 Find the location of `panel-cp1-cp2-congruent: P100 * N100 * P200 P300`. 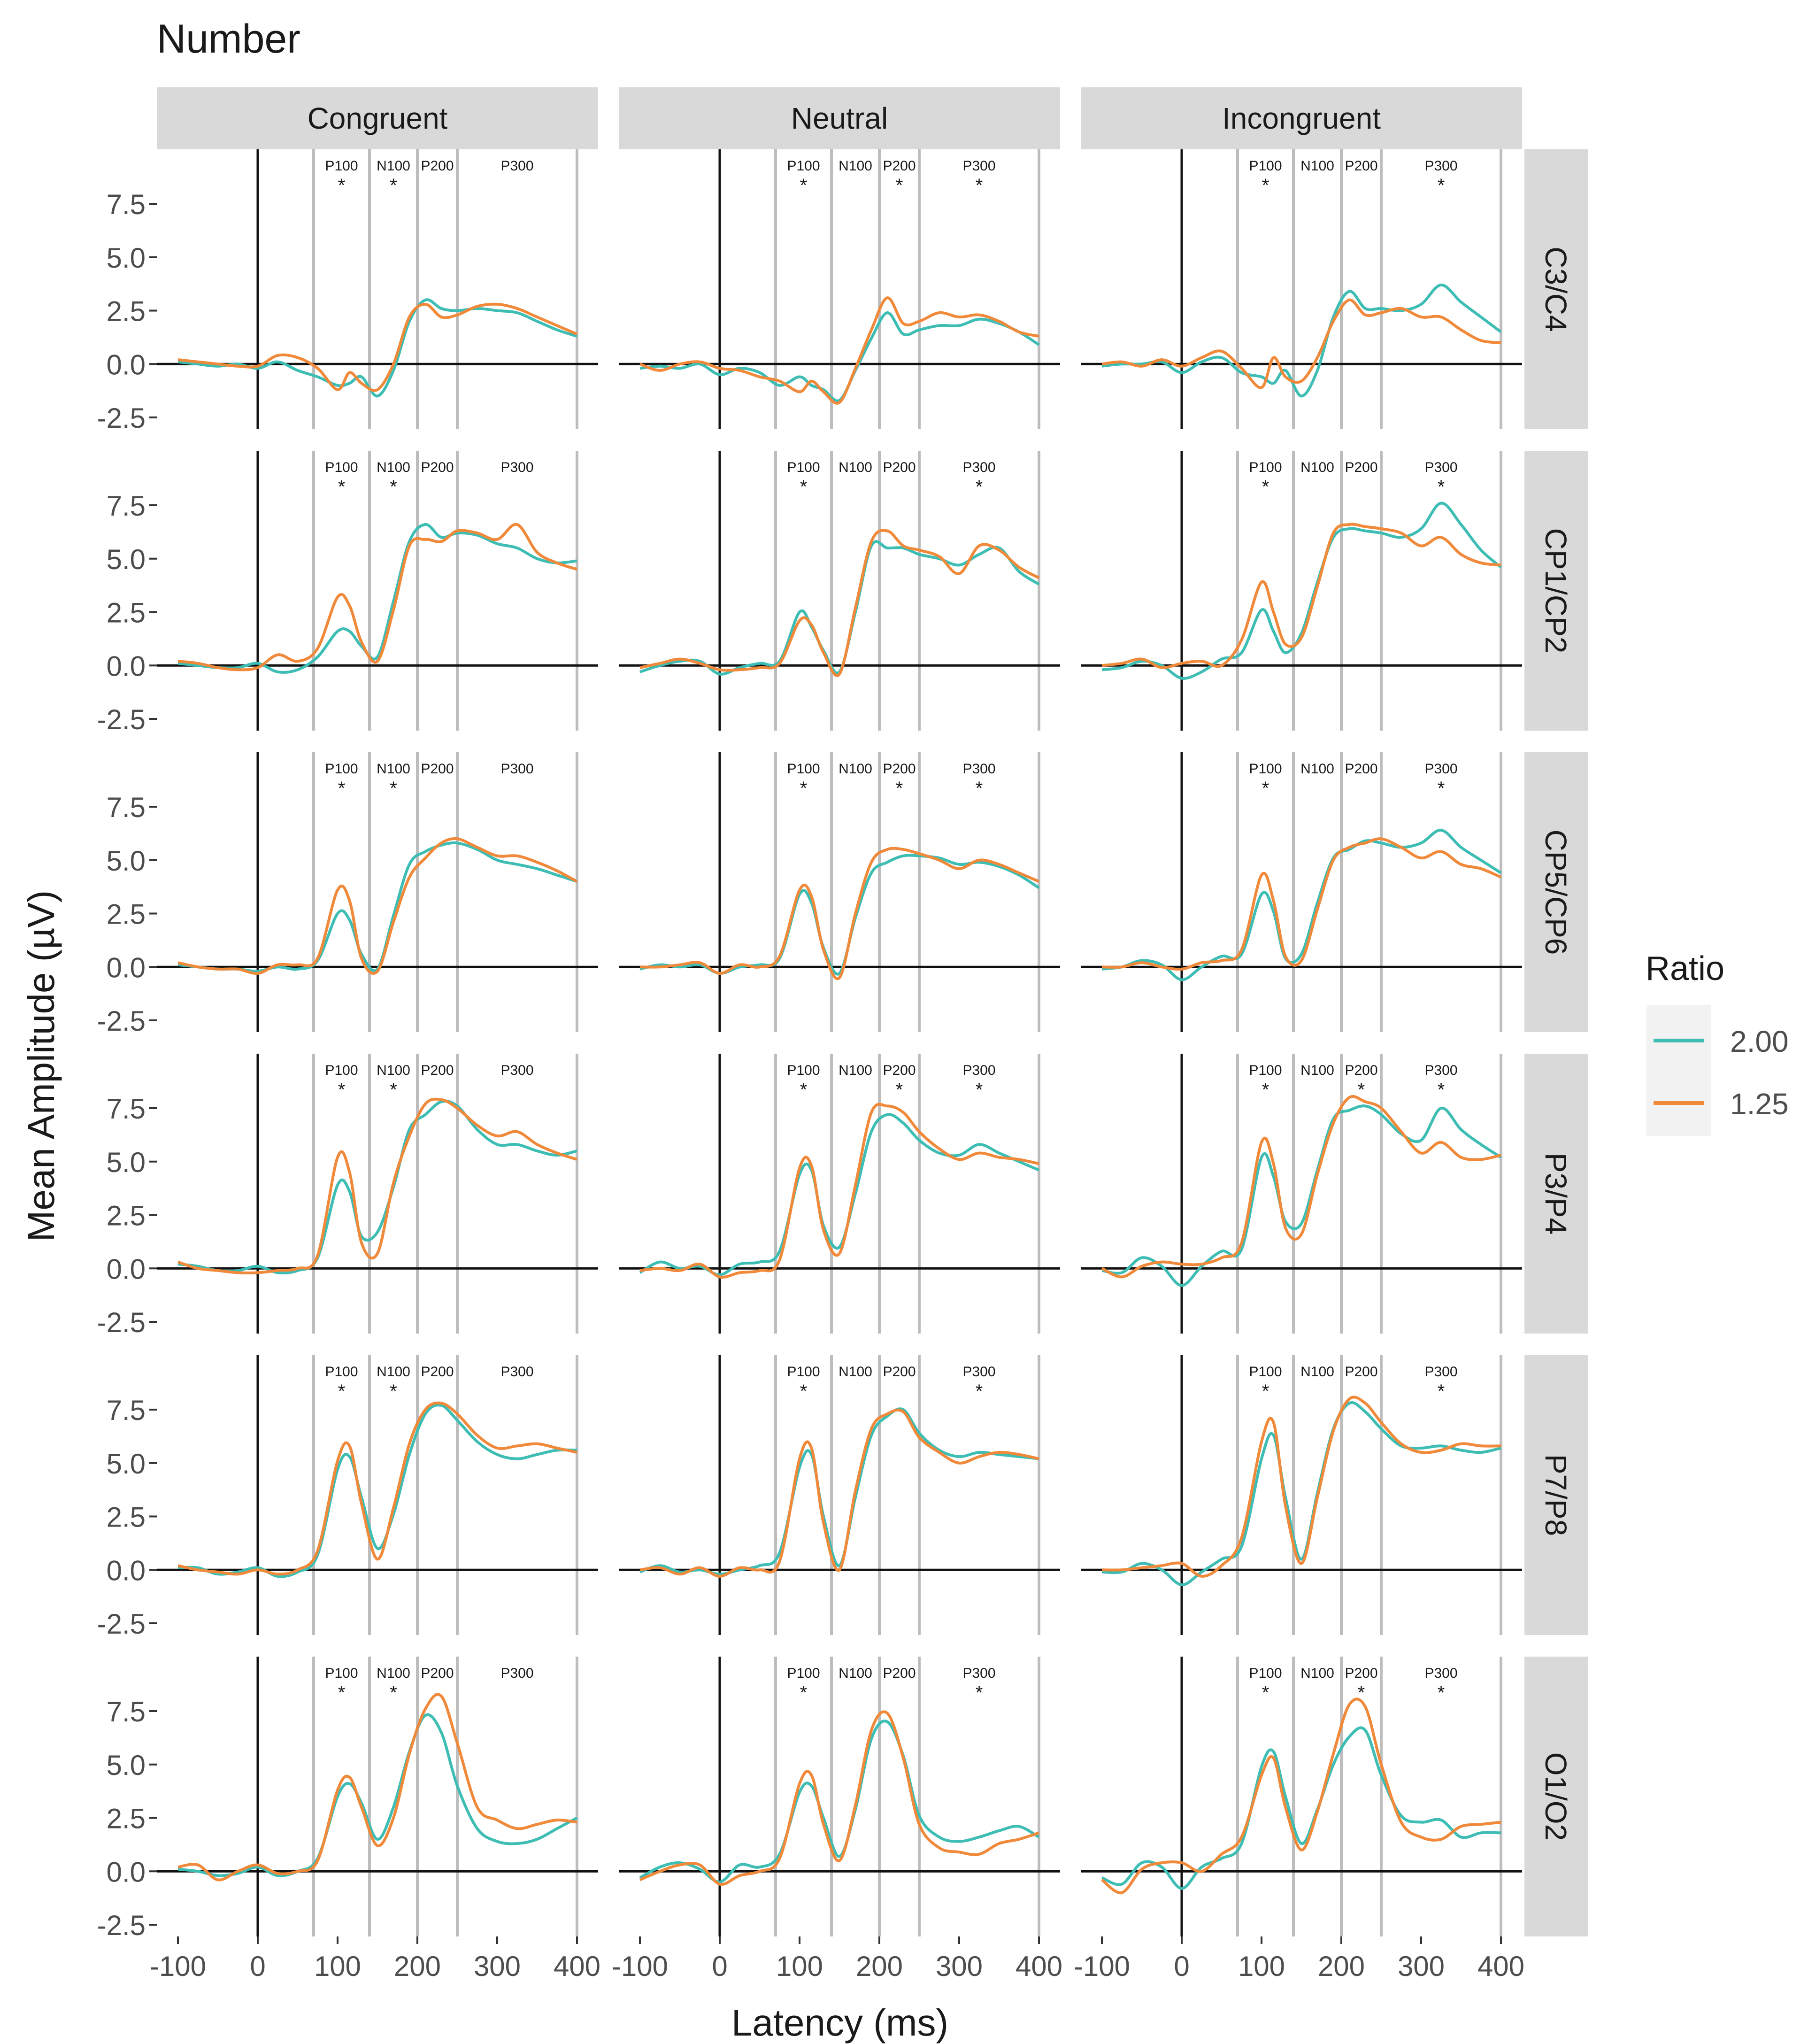

panel-cp1-cp2-congruent: P100 * N100 * P200 P300 is located at coordinates (377, 591).